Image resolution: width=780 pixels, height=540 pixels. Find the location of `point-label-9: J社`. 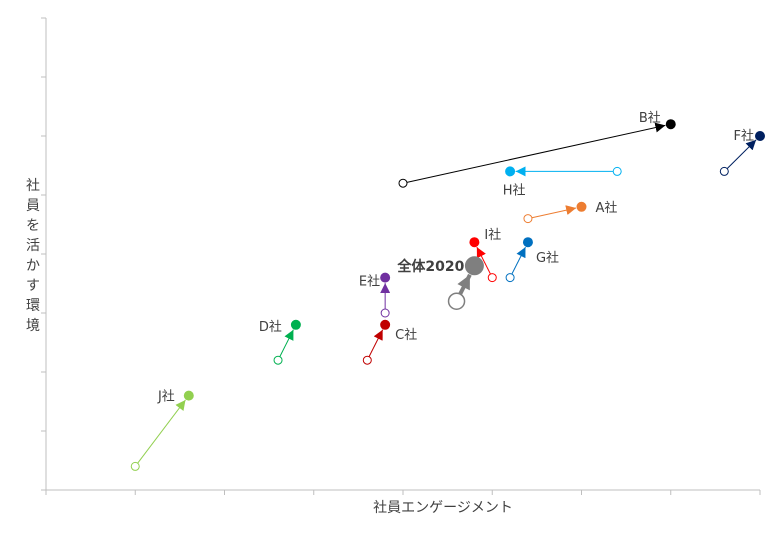

point-label-9: J社 is located at coordinates (166, 397).